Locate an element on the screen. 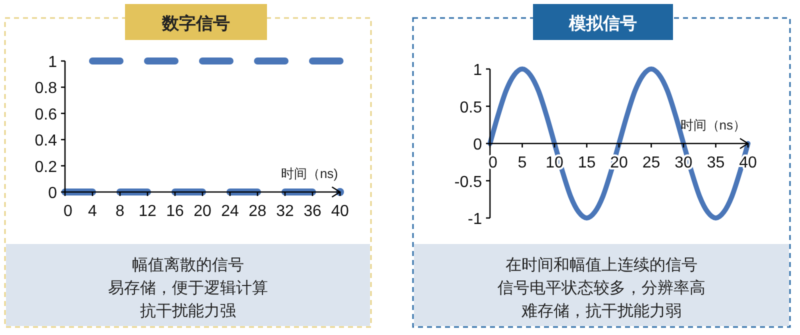  x-tick-label: 24 is located at coordinates (230, 211).